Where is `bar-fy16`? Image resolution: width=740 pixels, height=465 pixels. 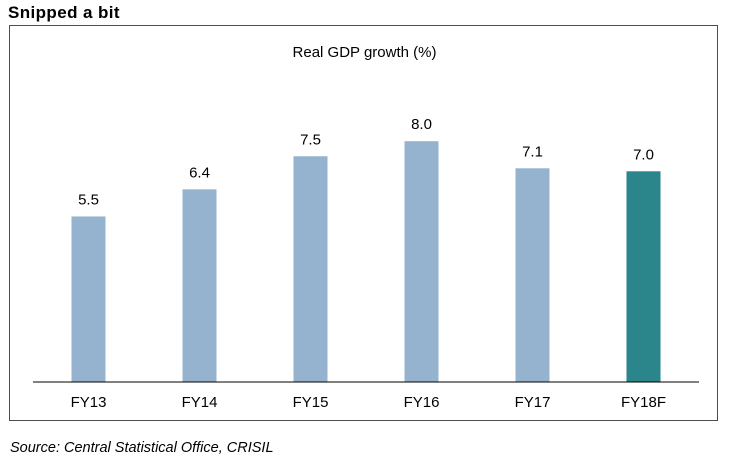
bar-fy16 is located at coordinates (421, 261).